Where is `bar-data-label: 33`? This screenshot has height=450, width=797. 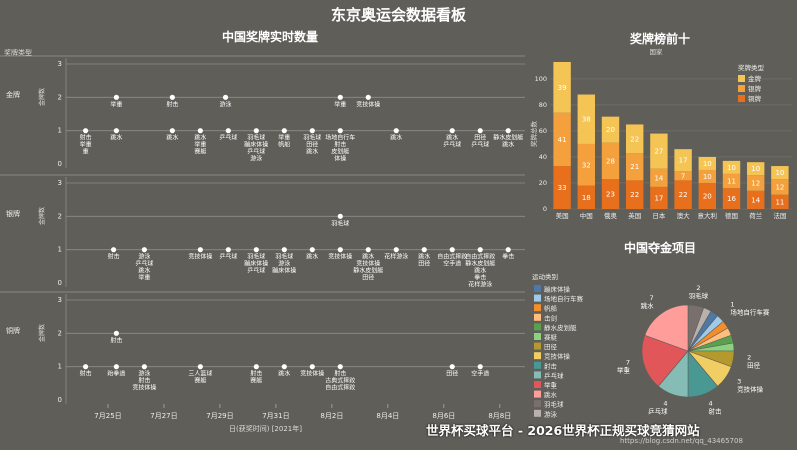 bar-data-label: 33 is located at coordinates (562, 188).